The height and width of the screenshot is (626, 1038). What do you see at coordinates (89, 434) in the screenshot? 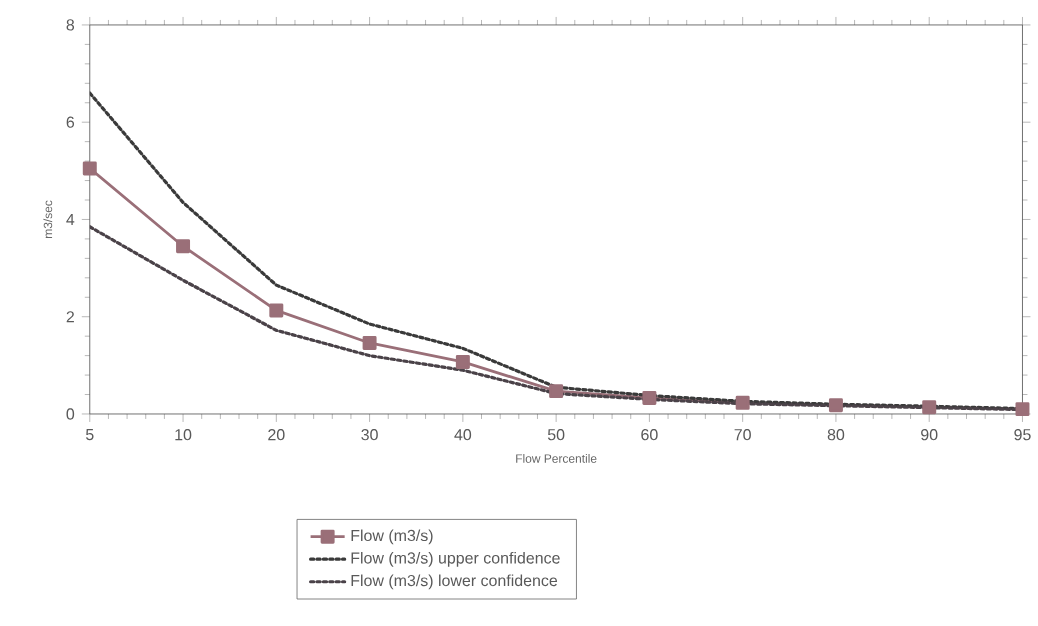
I see `x-tick-label: 5` at bounding box center [89, 434].